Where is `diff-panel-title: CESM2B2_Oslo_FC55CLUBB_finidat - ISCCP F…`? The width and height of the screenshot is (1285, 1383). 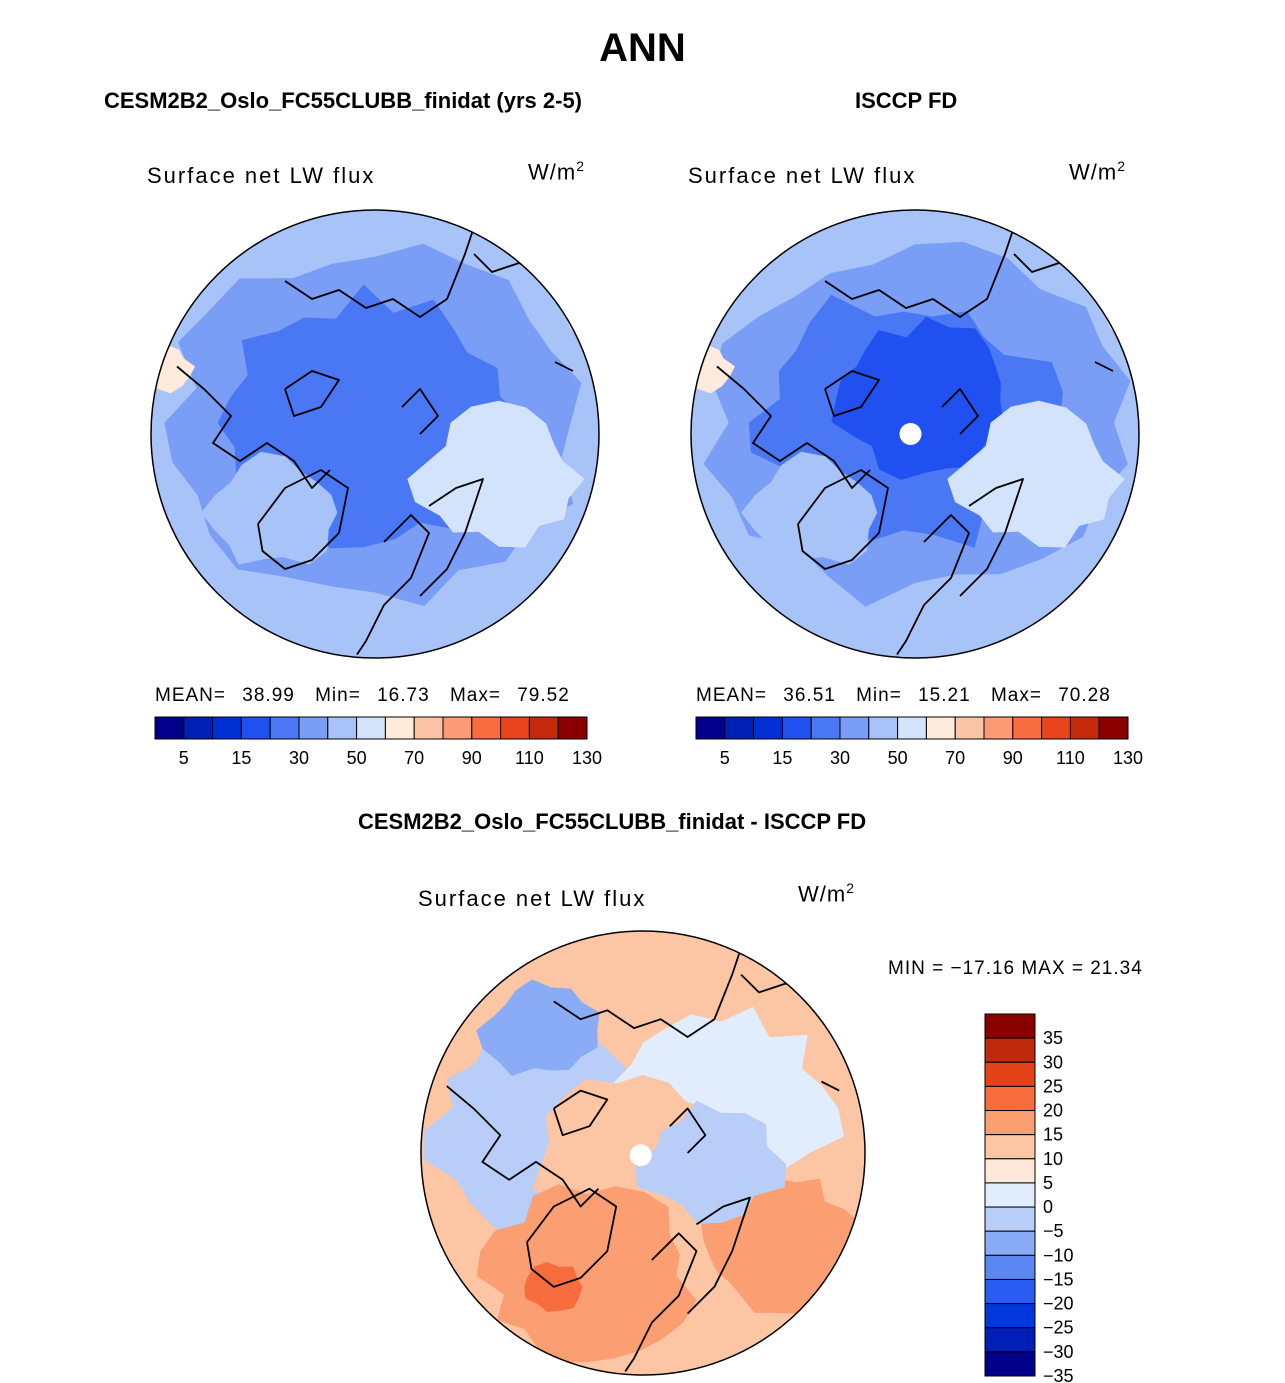
diff-panel-title: CESM2B2_Oslo_FC55CLUBB_finidat - ISCCP F… is located at coordinates (612, 821).